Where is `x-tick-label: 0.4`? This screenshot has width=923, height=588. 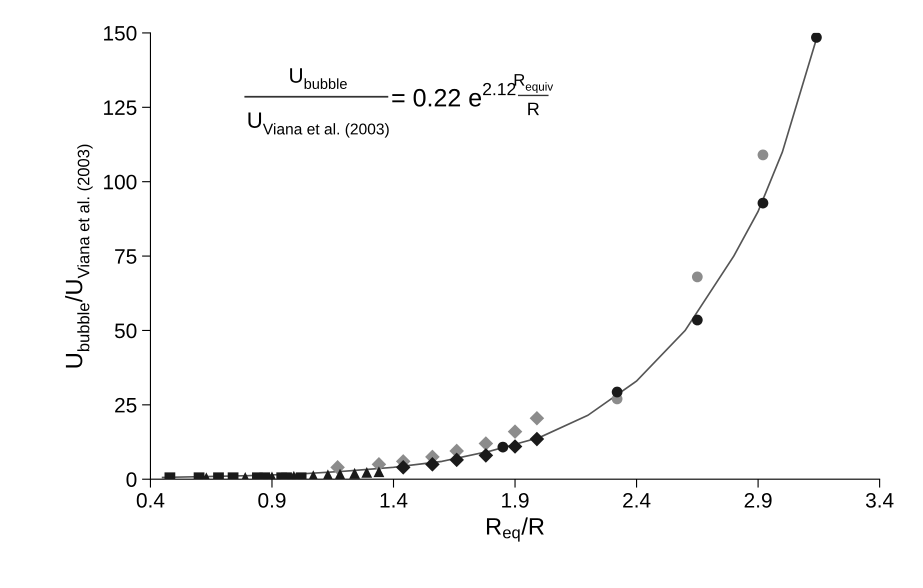 x-tick-label: 0.4 is located at coordinates (150, 500).